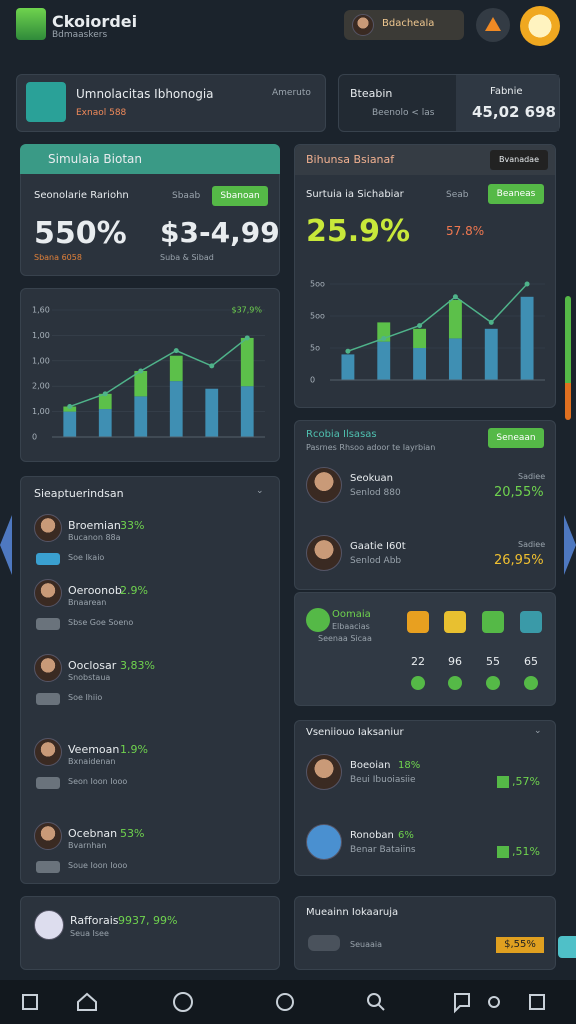 The height and width of the screenshot is (1024, 576). I want to click on ranking-change: 26,95%, so click(519, 560).